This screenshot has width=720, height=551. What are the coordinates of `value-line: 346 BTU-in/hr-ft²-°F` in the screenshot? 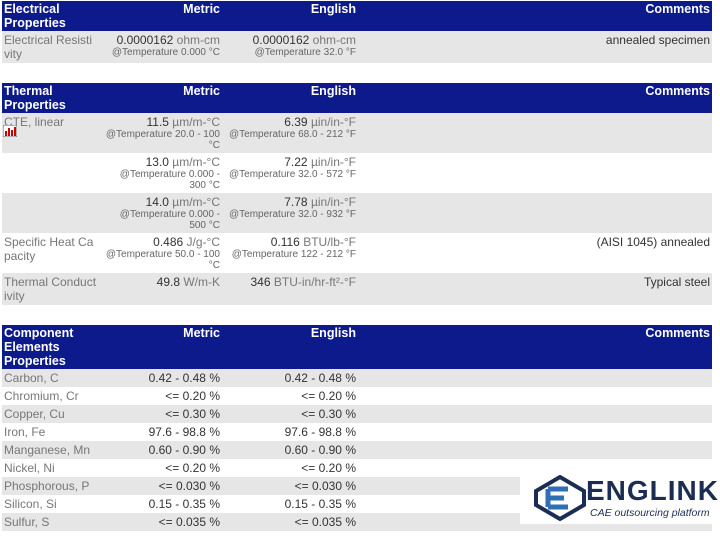 It's located at (290, 282).